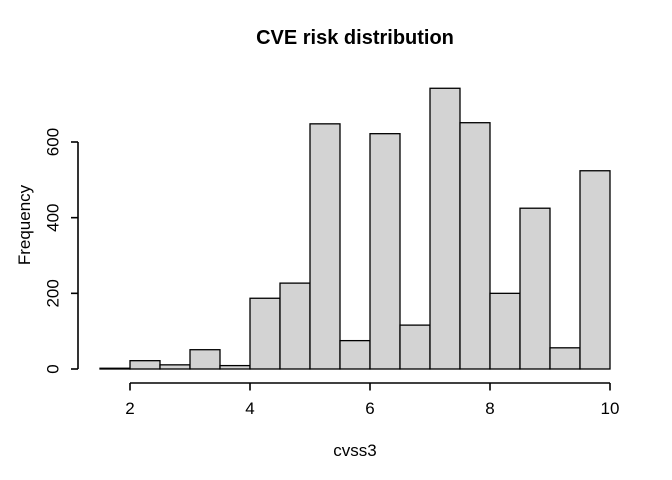 This screenshot has height=480, width=672. I want to click on y-tick-label: 600, so click(52, 142).